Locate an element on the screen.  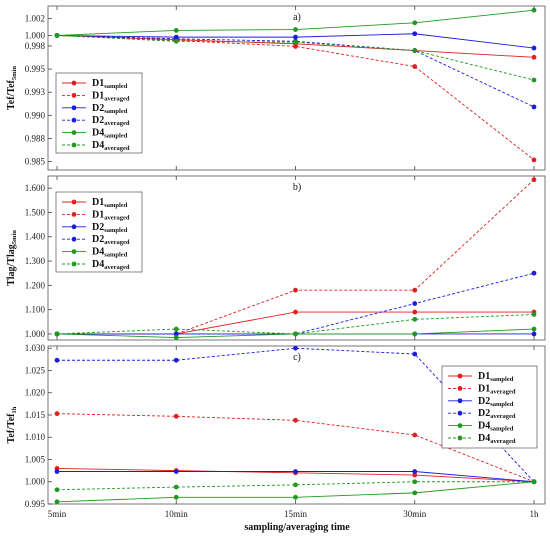
y-tick-label: 0.990 is located at coordinates (35, 115).